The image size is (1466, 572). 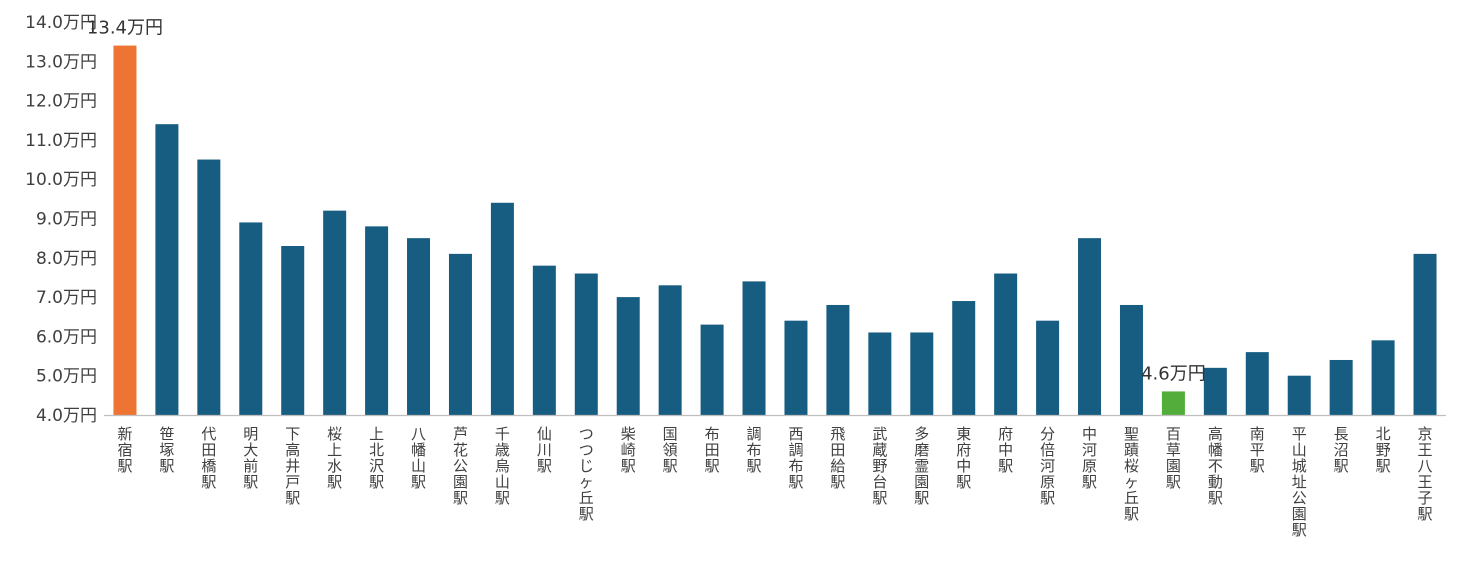 I want to click on x-tick-label: 芦花公園駅, so click(x=460, y=466).